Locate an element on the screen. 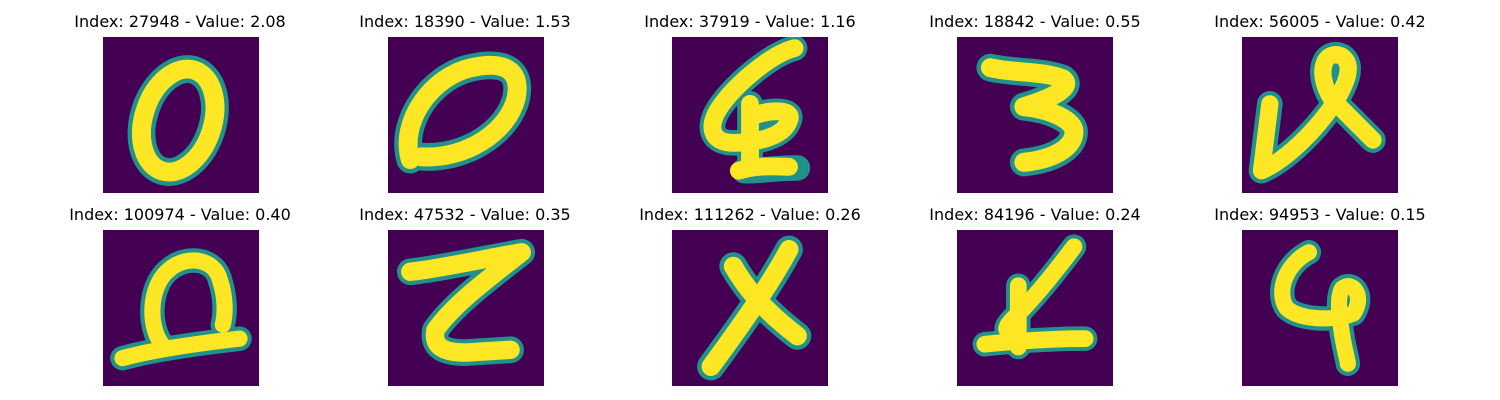 The height and width of the screenshot is (400, 1500). panel-2: Index: 18390 - Value: 1.53 is located at coordinates (465, 97).